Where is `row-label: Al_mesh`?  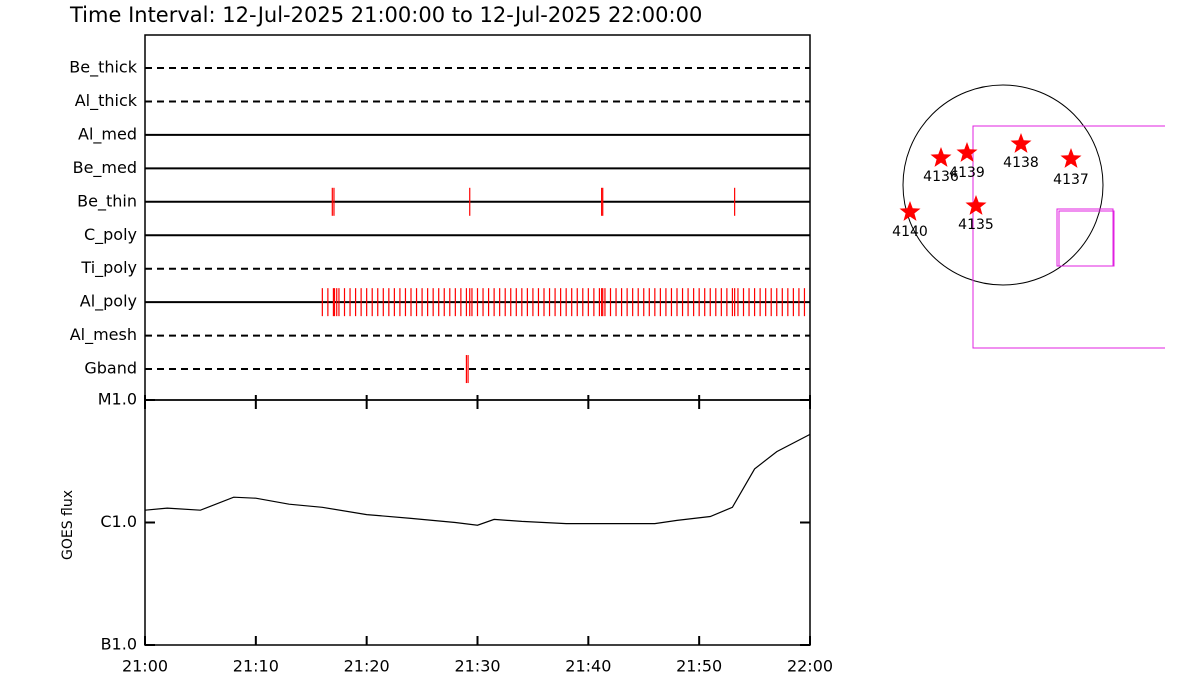 row-label: Al_mesh is located at coordinates (103, 335).